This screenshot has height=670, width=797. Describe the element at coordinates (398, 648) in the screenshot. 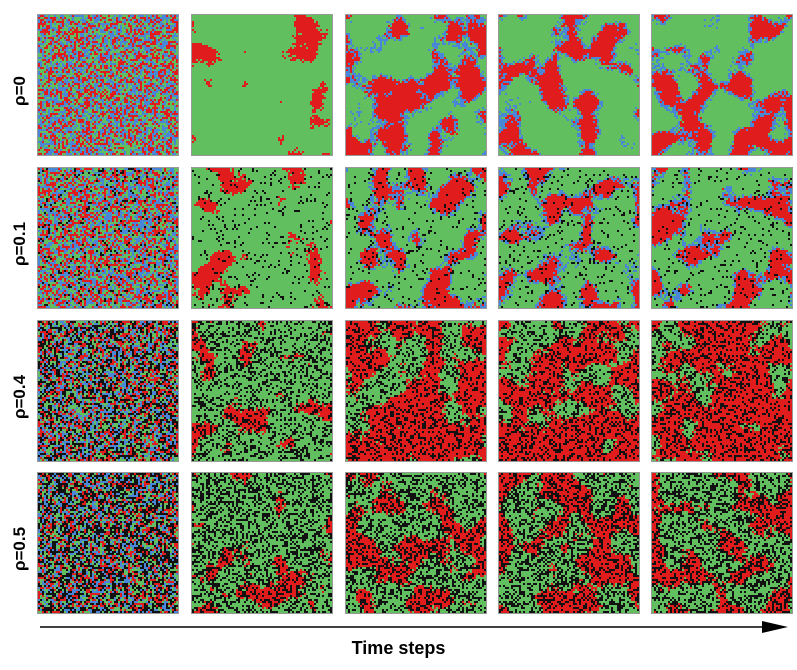

I see `time-axis-label: Time steps` at that location.